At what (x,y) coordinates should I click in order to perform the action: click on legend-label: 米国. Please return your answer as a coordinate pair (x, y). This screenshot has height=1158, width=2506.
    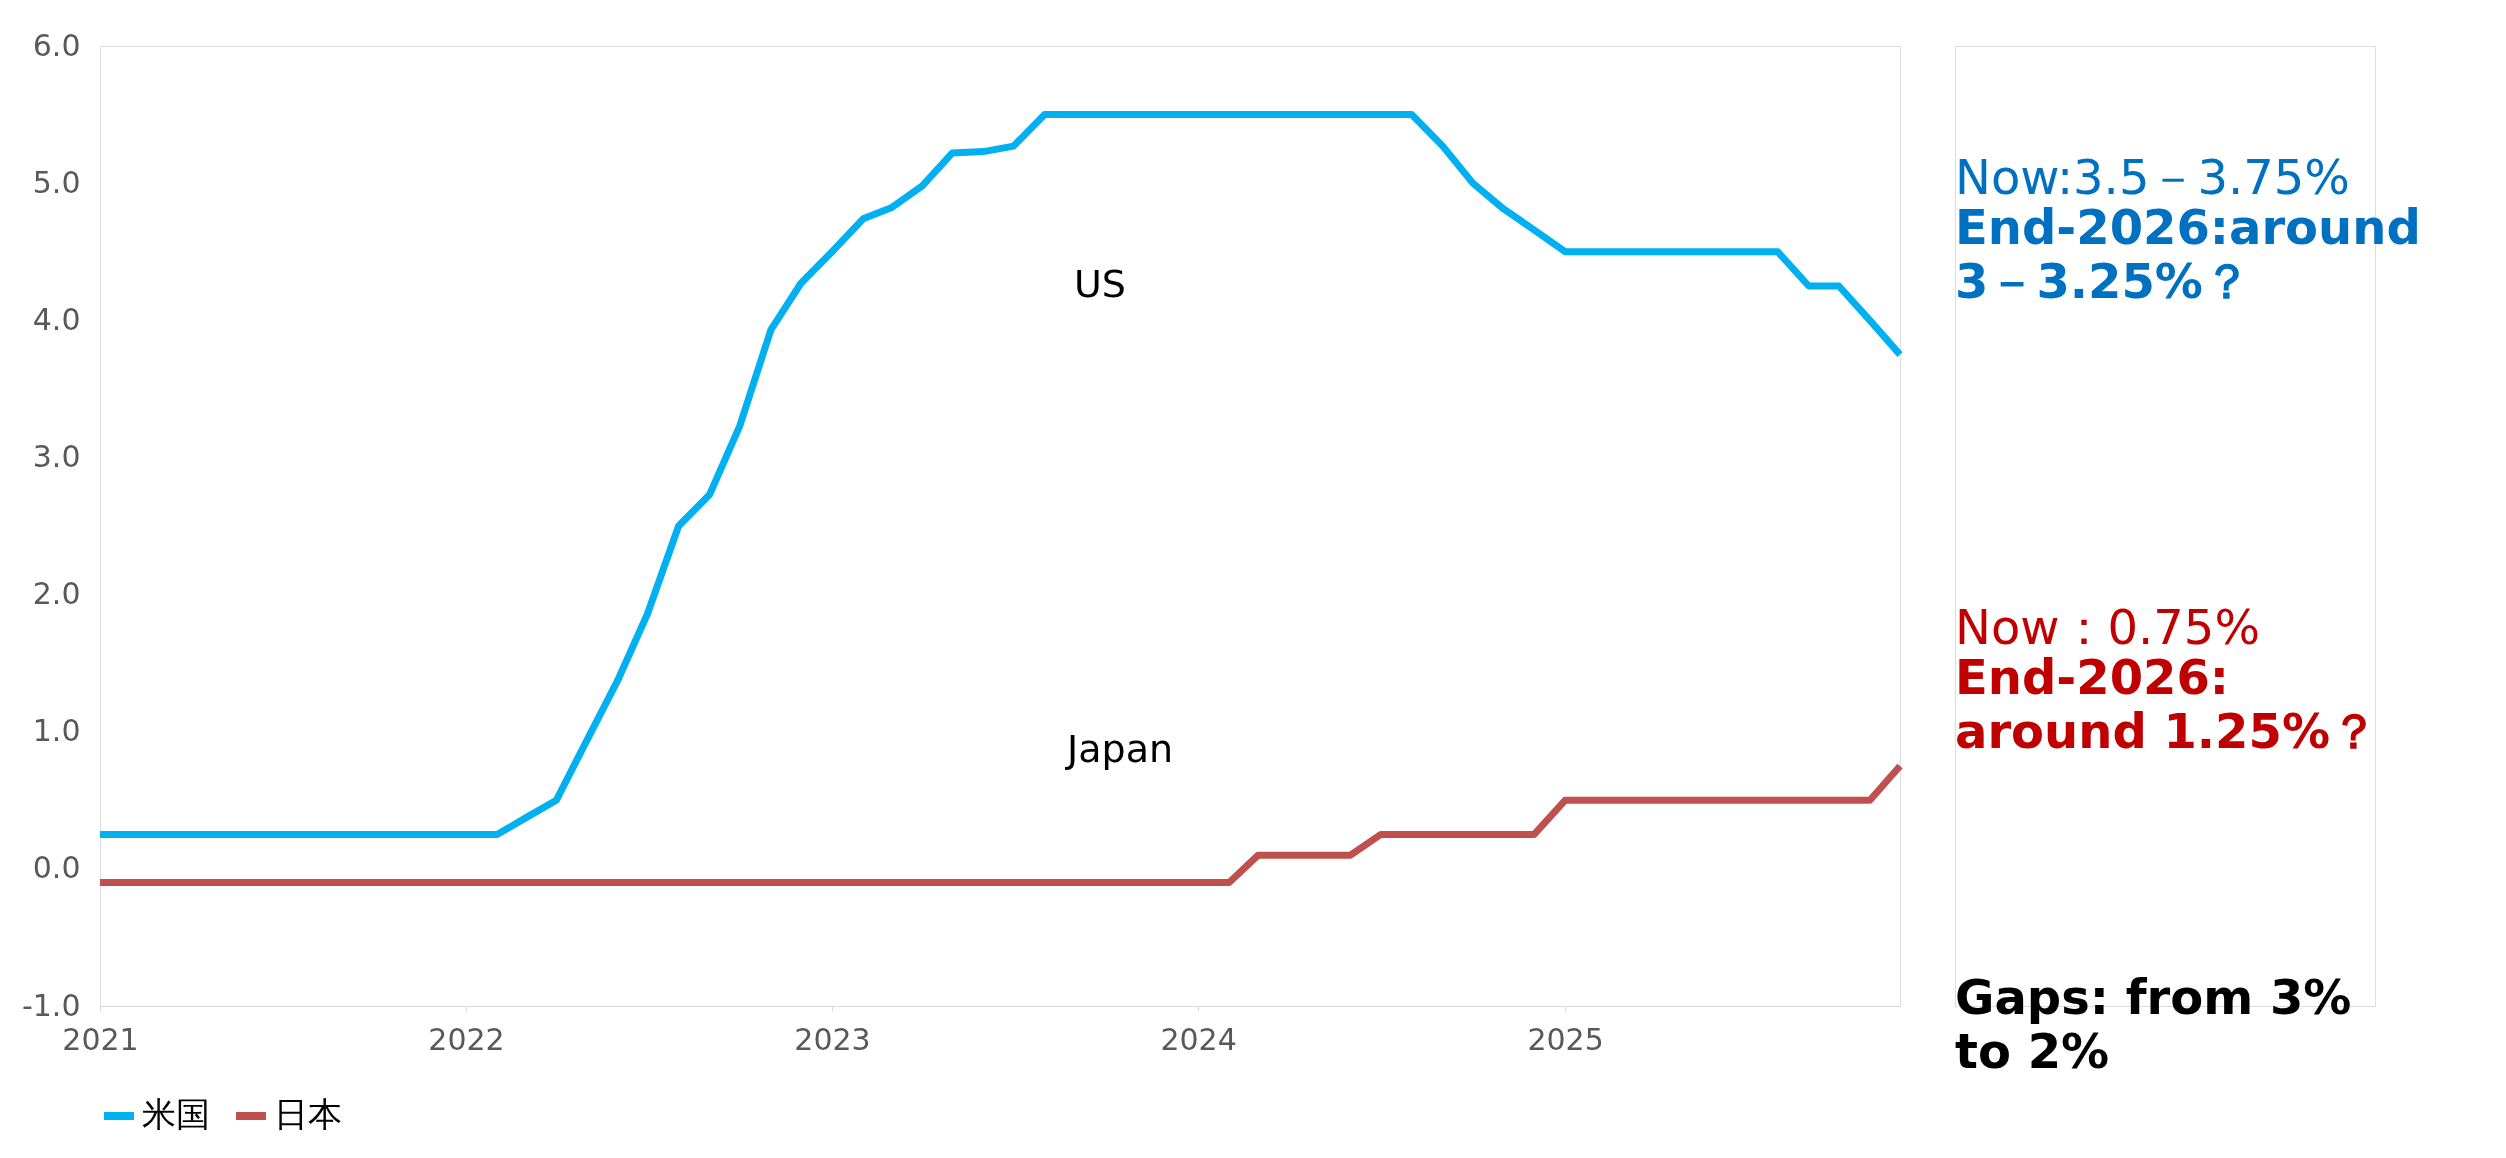
    Looking at the image, I should click on (176, 1114).